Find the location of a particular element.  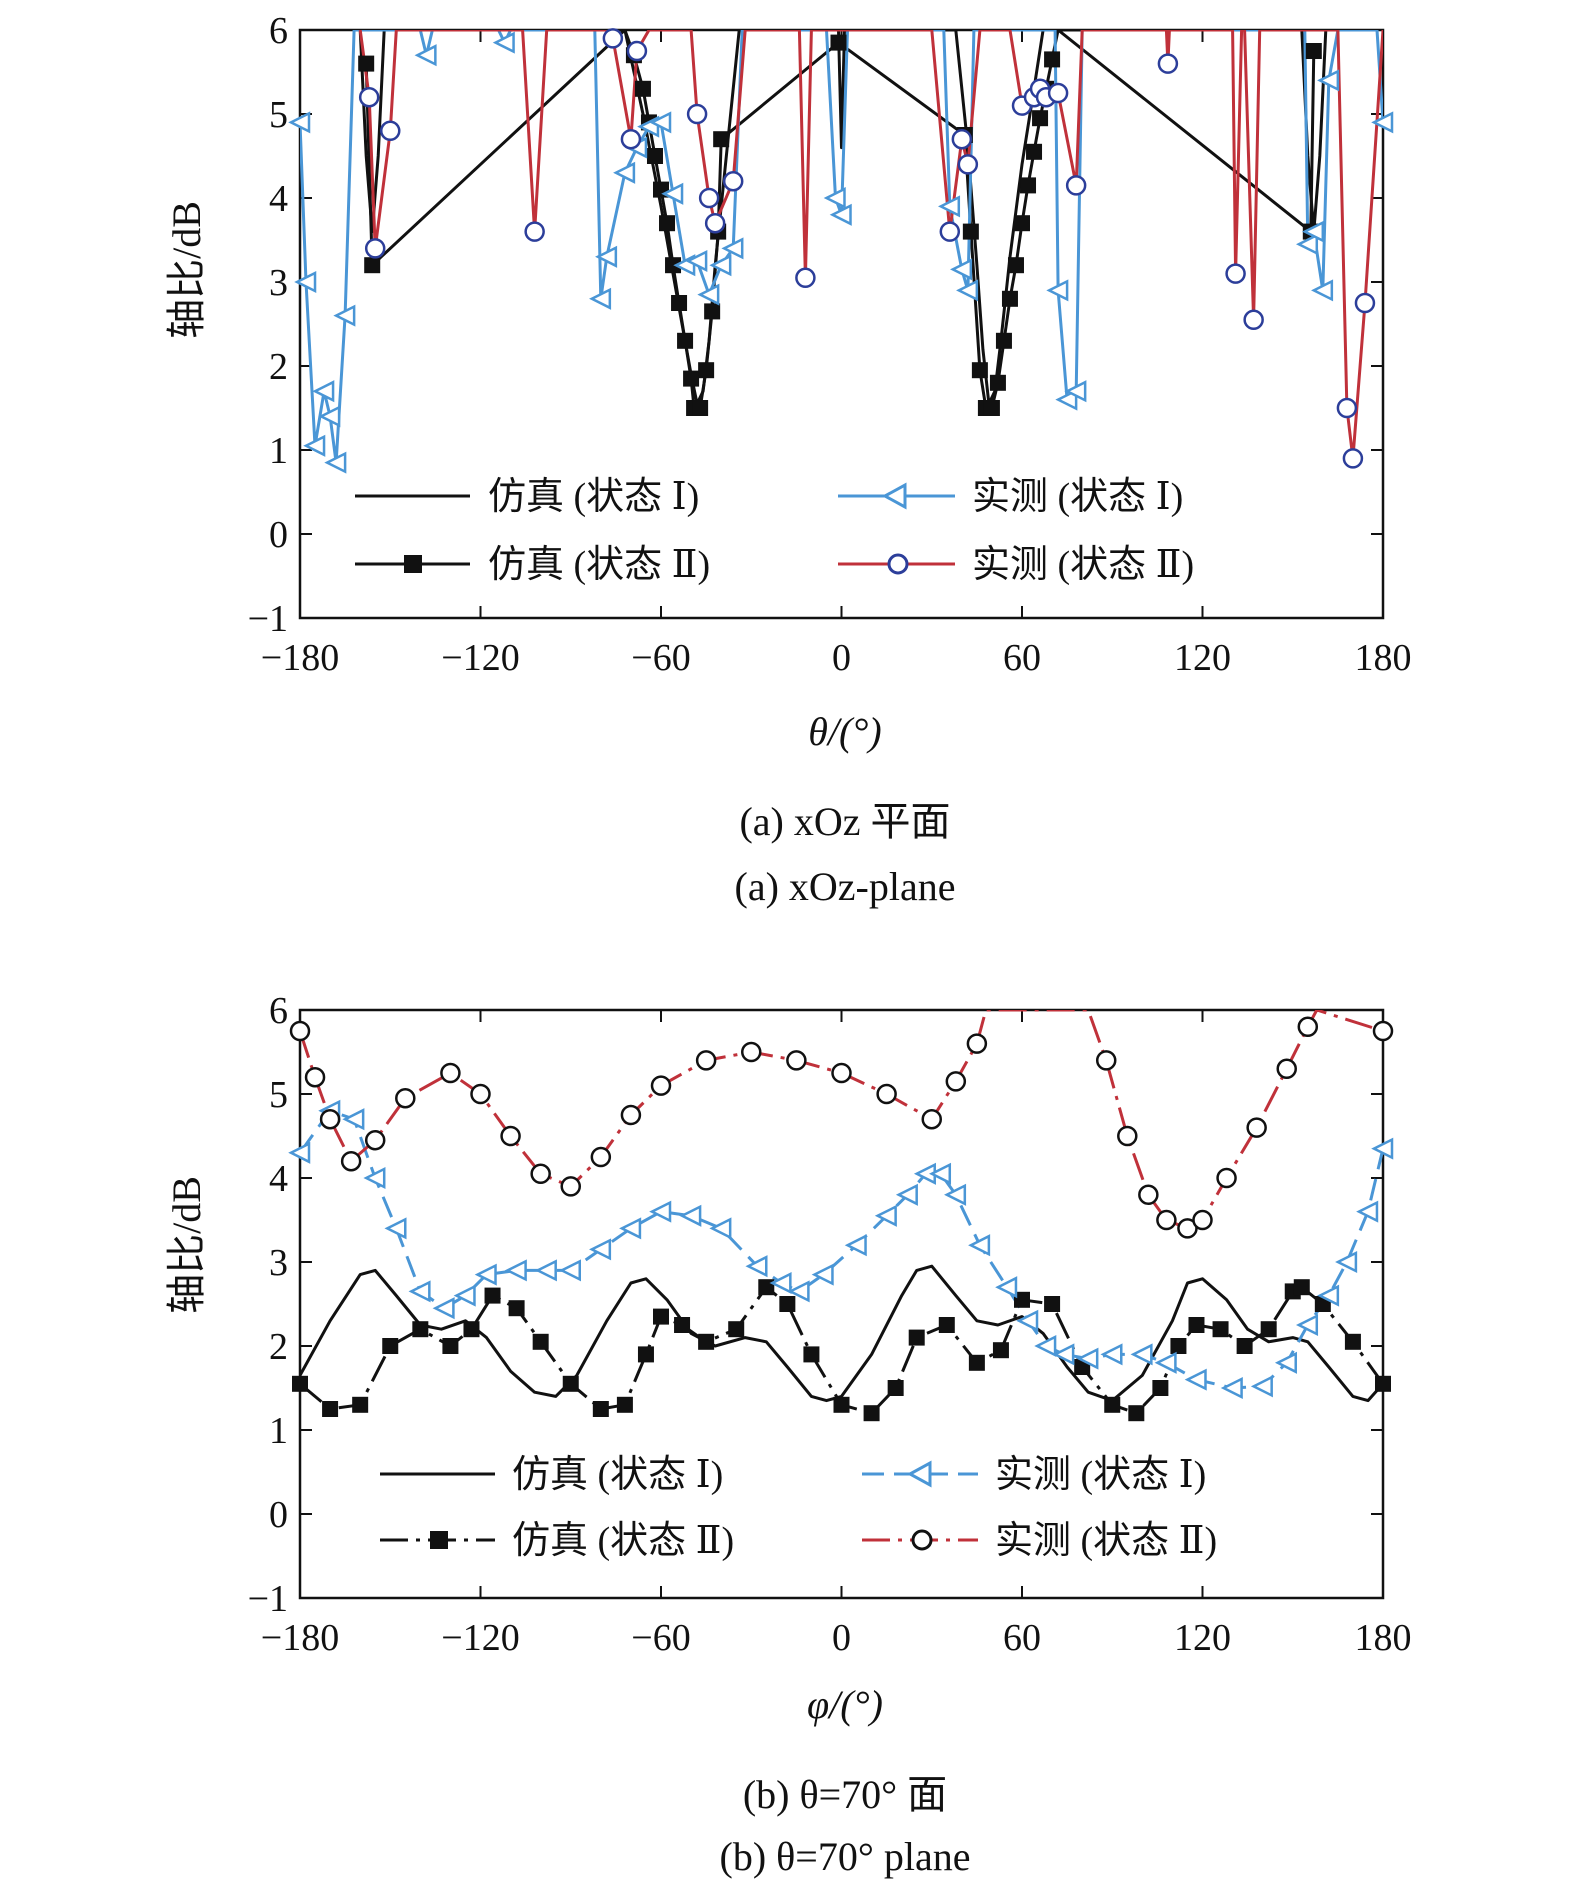

legend-a-marker-meas1 is located at coordinates (894, 496).